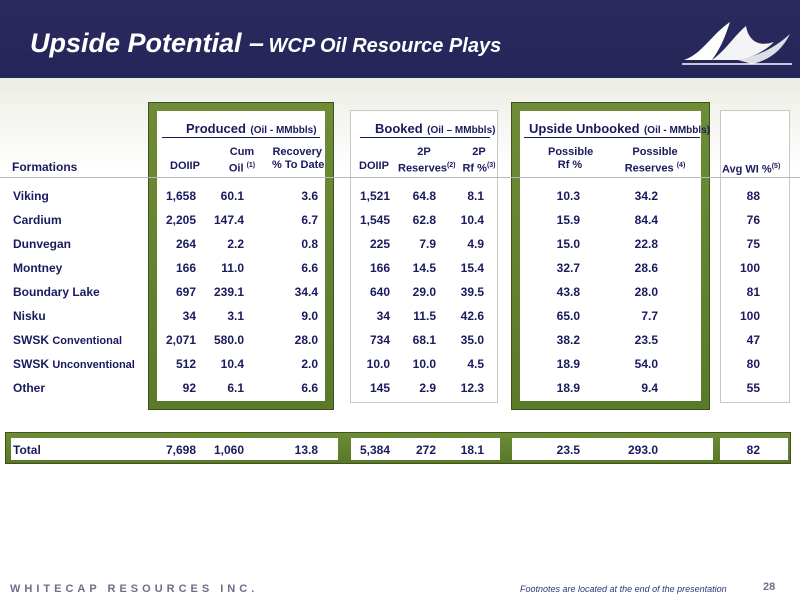 Image resolution: width=800 pixels, height=600 pixels. I want to click on possible-reserves-cell: 28.6, so click(646, 268).